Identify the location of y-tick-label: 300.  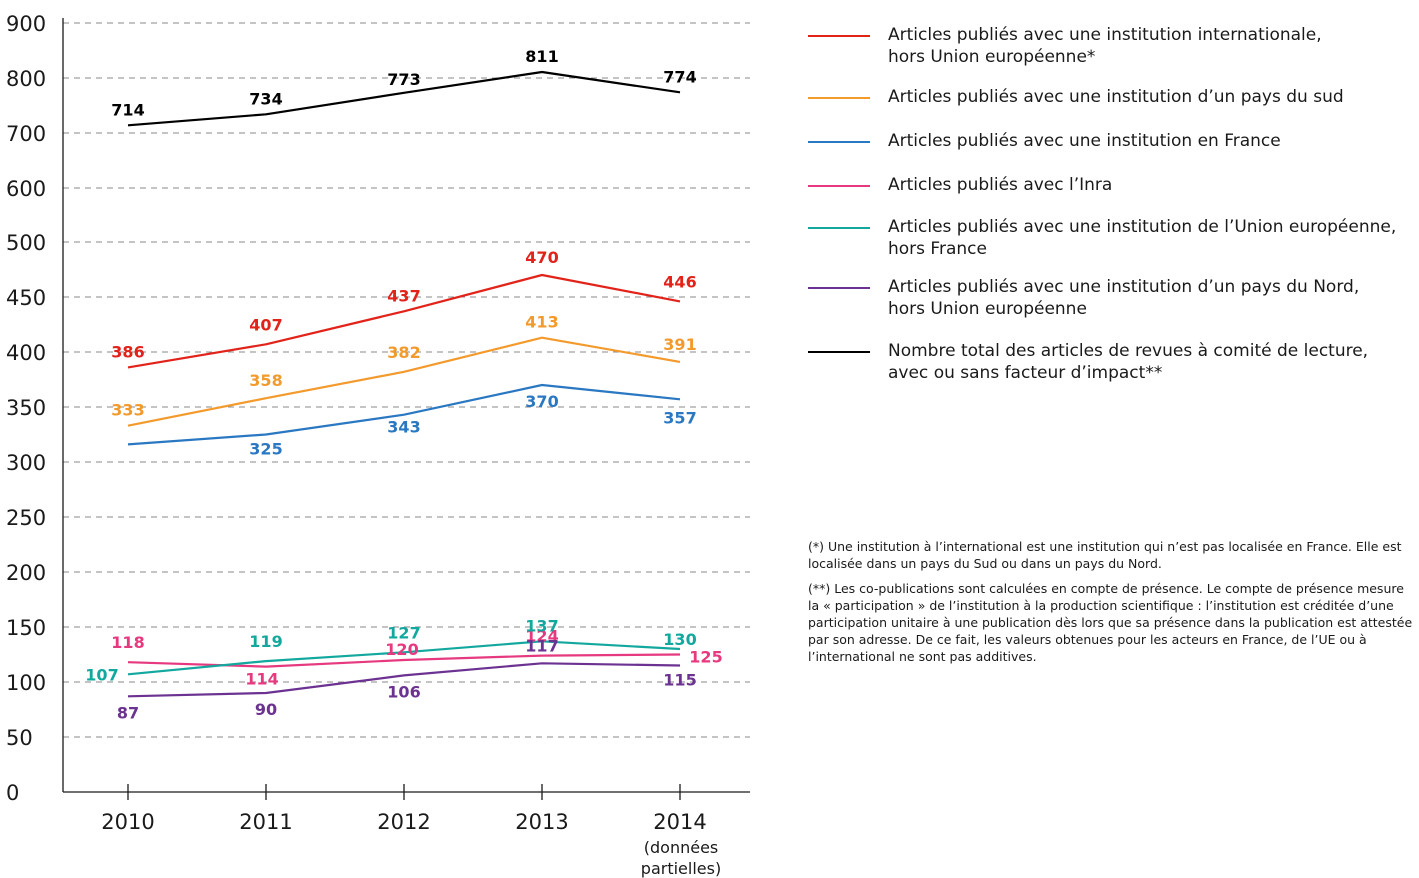
(26, 463).